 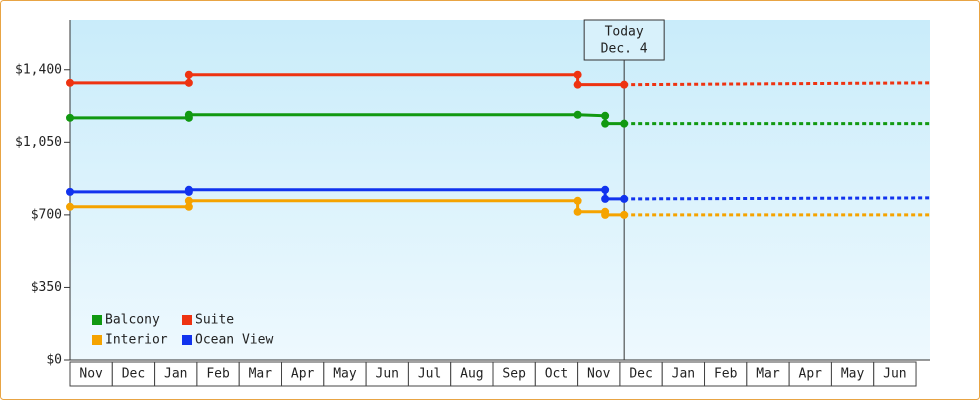 What do you see at coordinates (46, 287) in the screenshot?
I see `y-tick-label: $350` at bounding box center [46, 287].